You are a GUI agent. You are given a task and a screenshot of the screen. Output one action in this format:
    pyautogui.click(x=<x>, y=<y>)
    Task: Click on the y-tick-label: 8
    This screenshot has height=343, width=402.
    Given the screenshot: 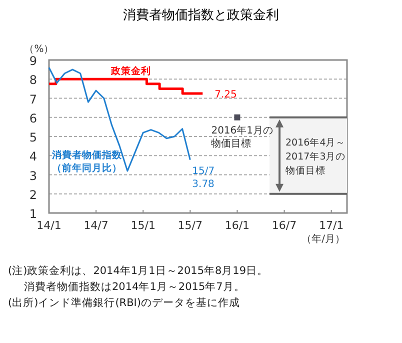 What is the action you would take?
    pyautogui.click(x=33, y=80)
    